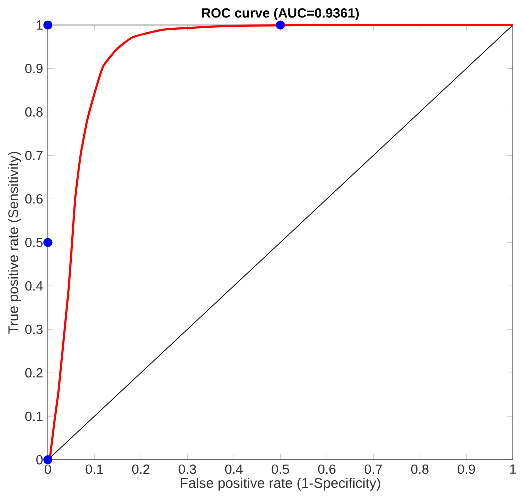 The image size is (525, 497). Describe the element at coordinates (34, 199) in the screenshot. I see `y-tick-label: 0.6` at that location.